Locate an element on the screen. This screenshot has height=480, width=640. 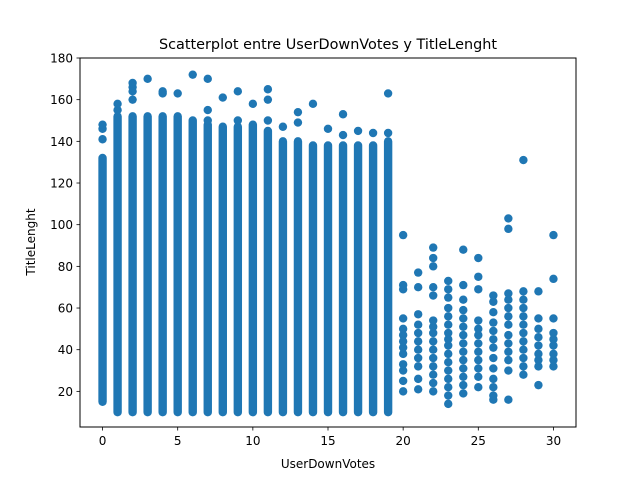
y-tick-label: 100 is located at coordinates (61, 225).